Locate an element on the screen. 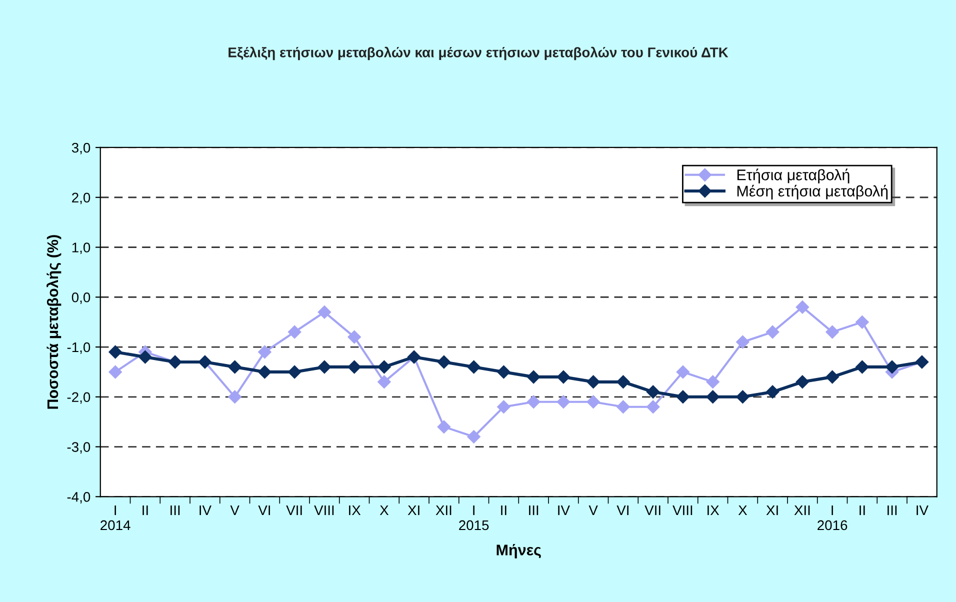  y-tick-label: 1,0 is located at coordinates (81, 248).